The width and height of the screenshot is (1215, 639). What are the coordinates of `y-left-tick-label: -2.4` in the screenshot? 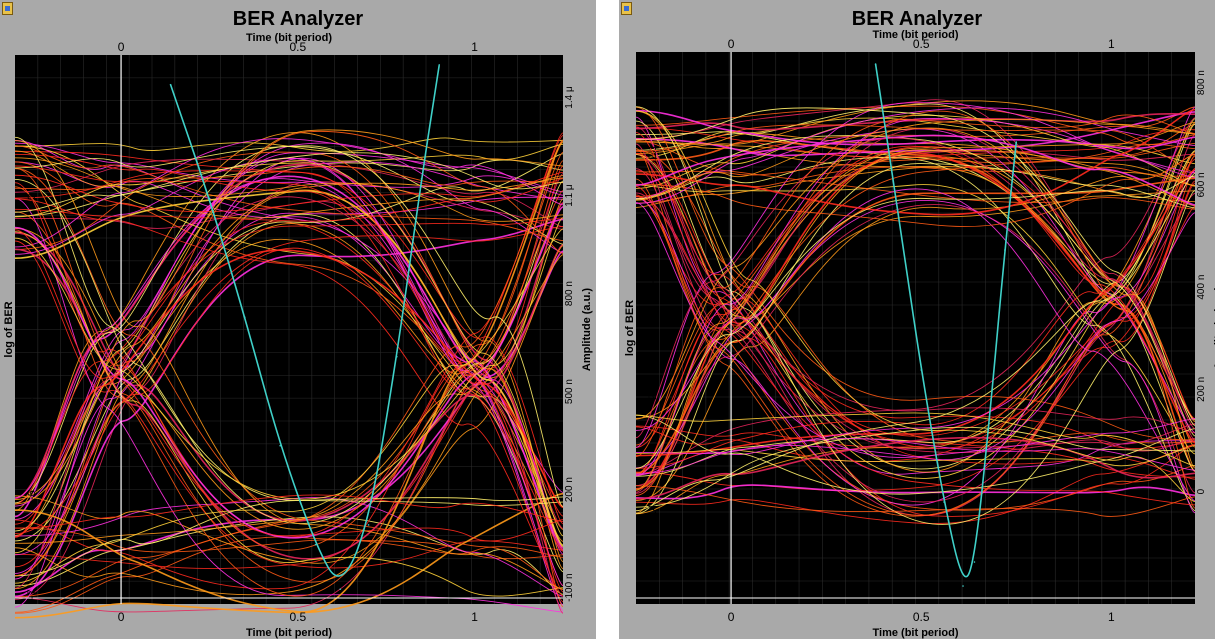 It's located at (653, 514).